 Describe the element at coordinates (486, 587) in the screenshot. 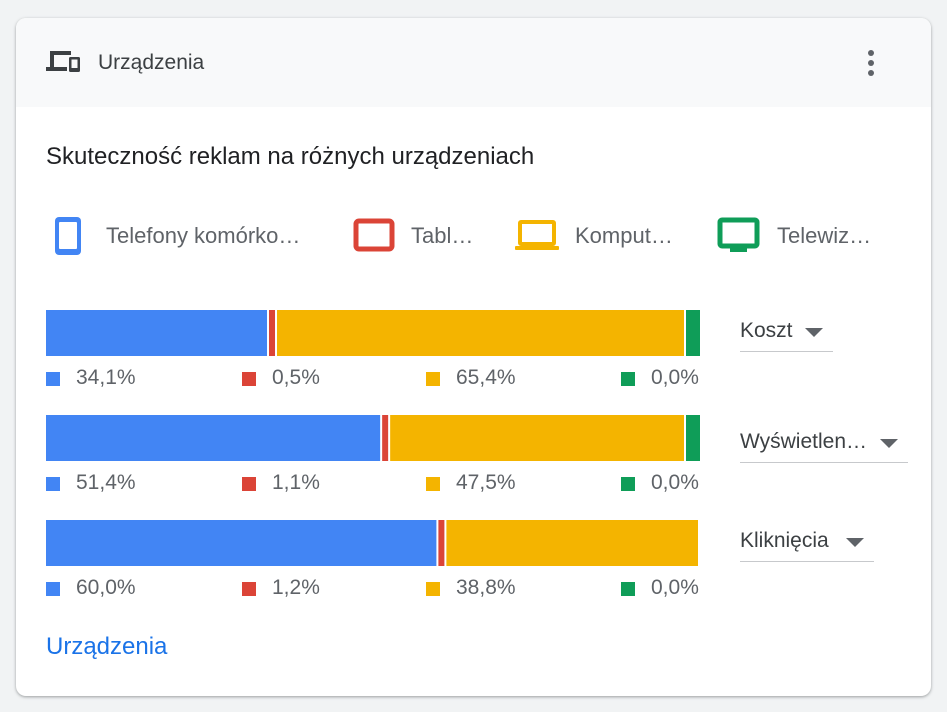

I see `data-label-computer: 38,8%` at that location.